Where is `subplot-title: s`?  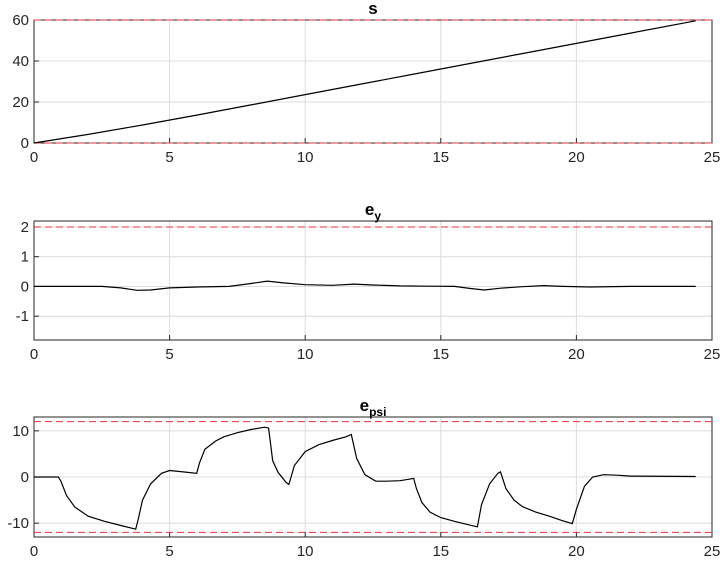 subplot-title: s is located at coordinates (372, 9).